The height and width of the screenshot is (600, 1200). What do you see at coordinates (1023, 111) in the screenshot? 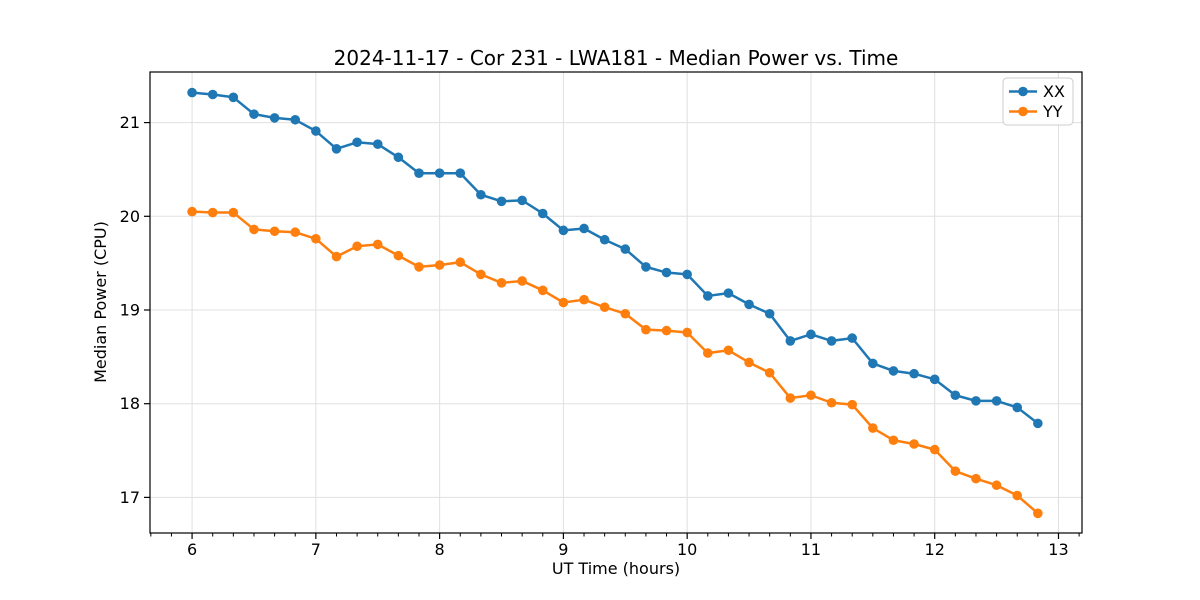
I see `legend-marker-yy` at bounding box center [1023, 111].